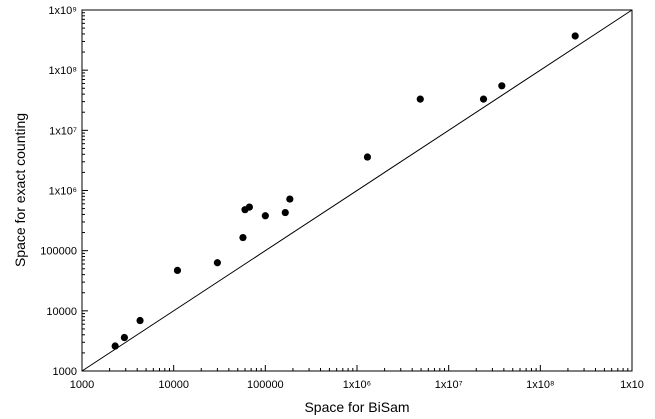 This screenshot has width=655, height=419. Describe the element at coordinates (82, 385) in the screenshot. I see `x-tick-label: 1000` at that location.